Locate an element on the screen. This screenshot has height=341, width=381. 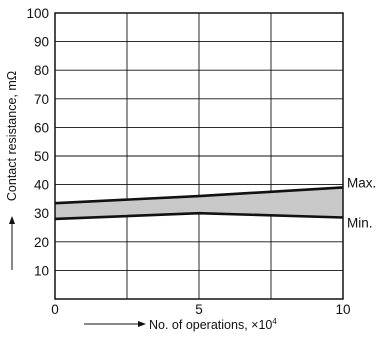
x-axis-title: No. of operations, ×104 is located at coordinates (213, 324).